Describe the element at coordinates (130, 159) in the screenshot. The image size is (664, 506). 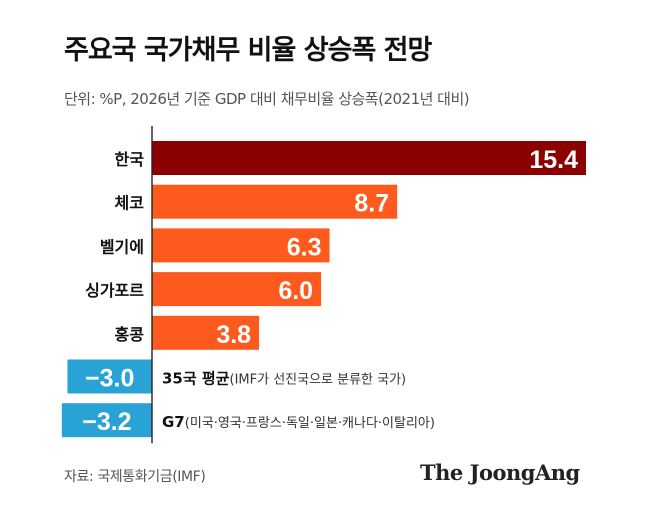
I see `category-label: 한국` at that location.